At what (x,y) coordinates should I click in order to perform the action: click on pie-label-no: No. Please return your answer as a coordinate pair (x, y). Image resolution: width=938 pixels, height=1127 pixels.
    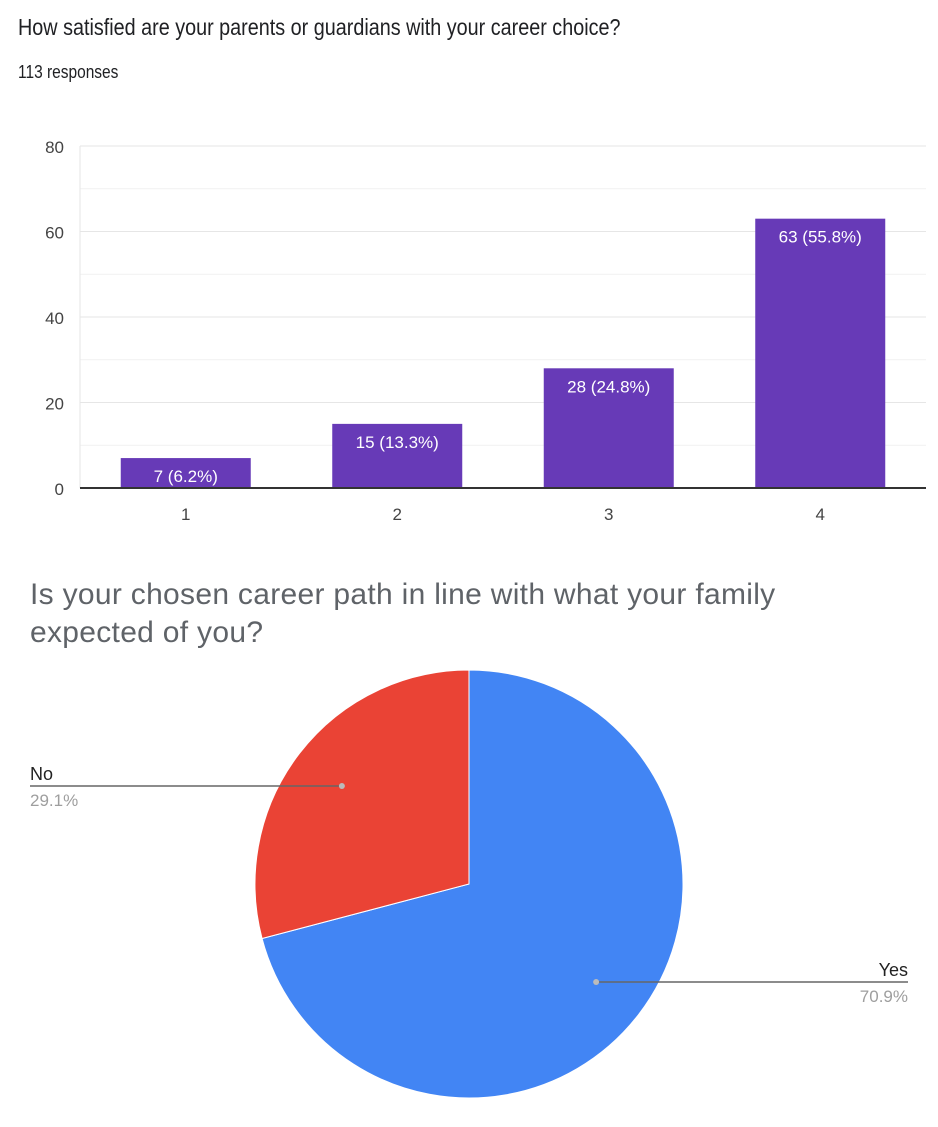
    Looking at the image, I should click on (41, 774).